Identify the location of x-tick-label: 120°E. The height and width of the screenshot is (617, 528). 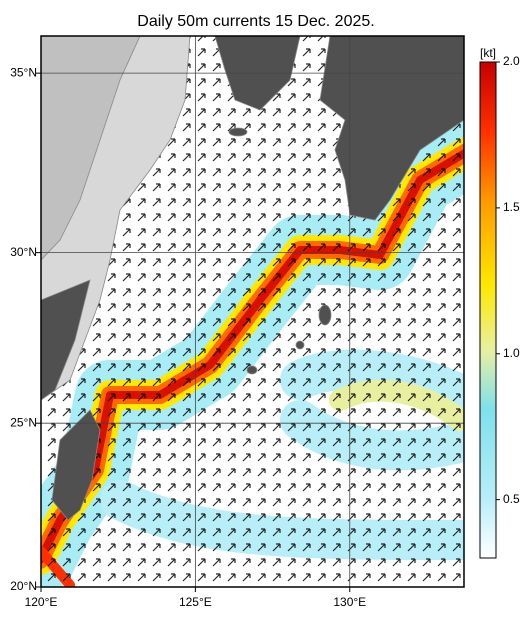
(41, 602).